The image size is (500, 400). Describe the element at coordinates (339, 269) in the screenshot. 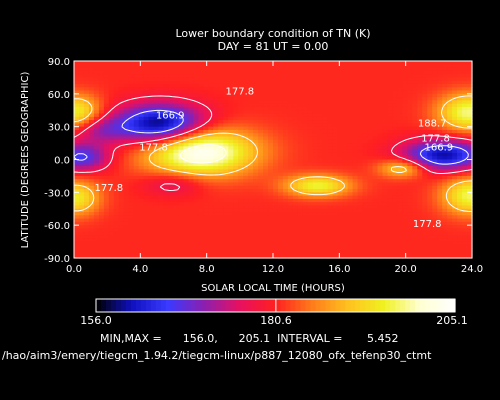

I see `x-tick-label: 16.0` at that location.